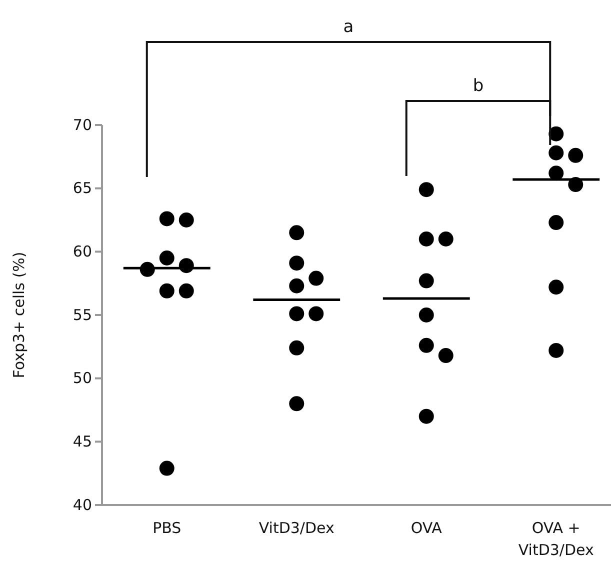 The image size is (611, 580). Describe the element at coordinates (82, 505) in the screenshot. I see `y-tick-label: 40` at that location.